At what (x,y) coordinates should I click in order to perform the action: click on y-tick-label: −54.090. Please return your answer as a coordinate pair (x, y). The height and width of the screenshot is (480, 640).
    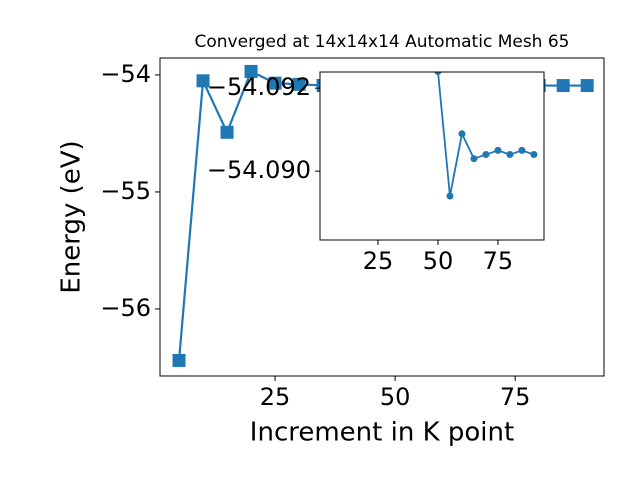
    Looking at the image, I should click on (259, 170).